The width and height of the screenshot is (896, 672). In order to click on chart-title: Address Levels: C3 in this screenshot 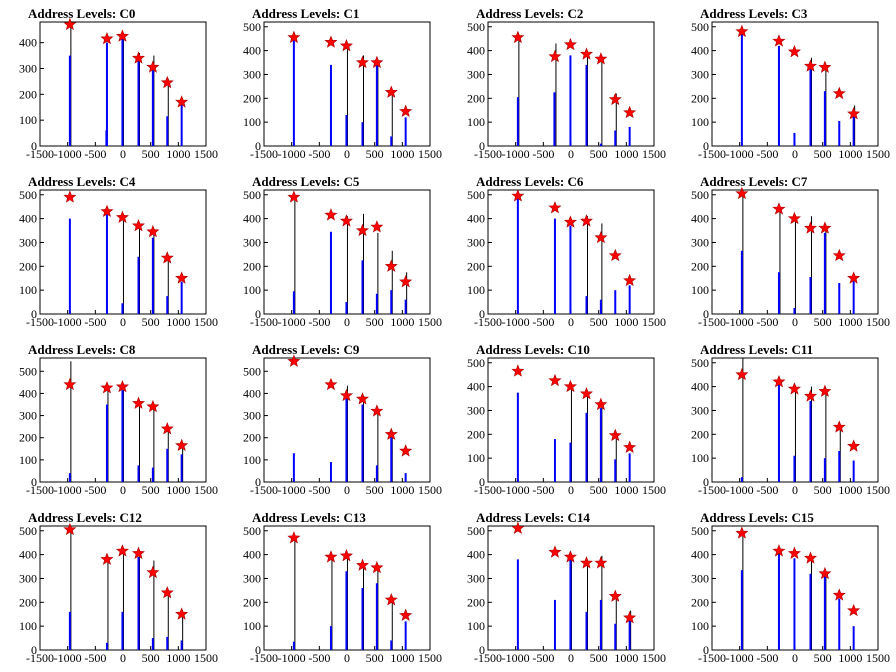, I will do `click(754, 13)`.